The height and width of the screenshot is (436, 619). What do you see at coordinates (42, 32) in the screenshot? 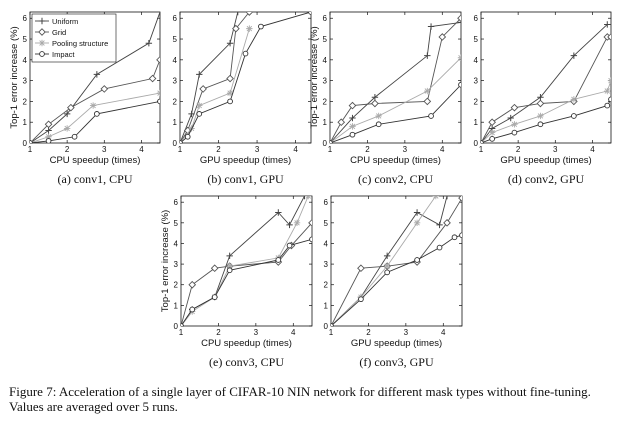
I see `legend-marker-grid` at bounding box center [42, 32].